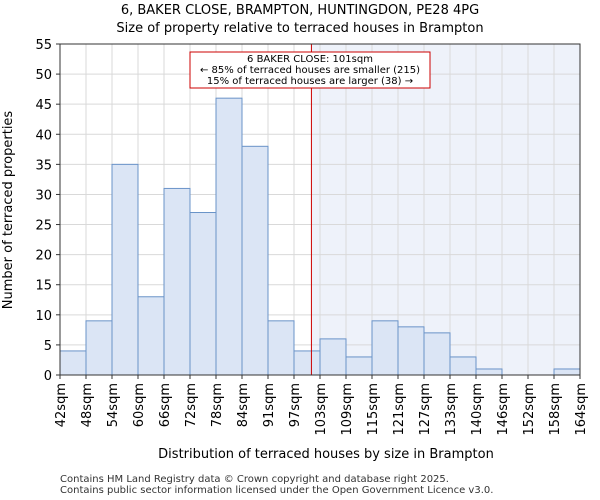 This screenshot has height=500, width=600. What do you see at coordinates (165, 405) in the screenshot?
I see `x-tick-label-66sqm: 66sqm` at bounding box center [165, 405].